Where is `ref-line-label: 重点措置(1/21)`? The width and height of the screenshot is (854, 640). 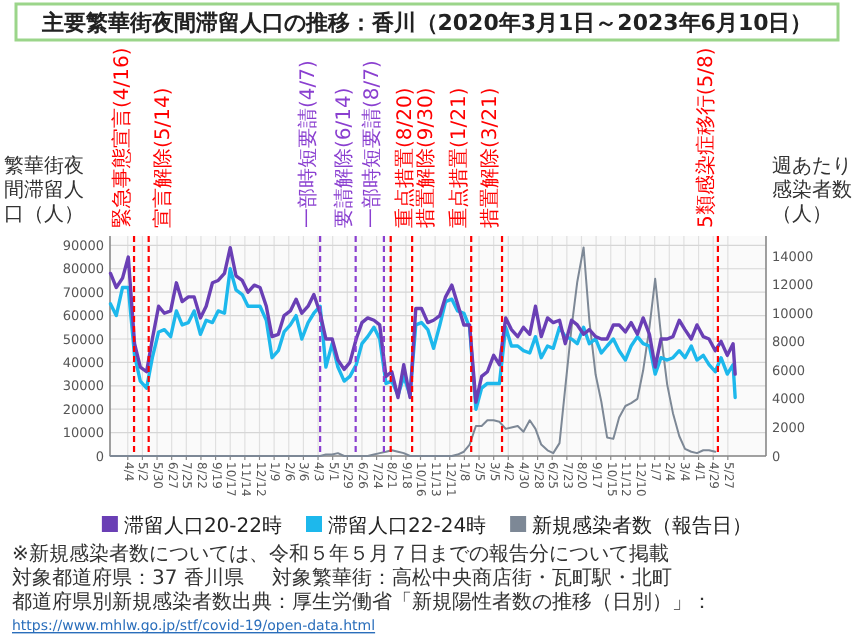
ref-line-label: 重点措置(1/21) is located at coordinates (459, 157).